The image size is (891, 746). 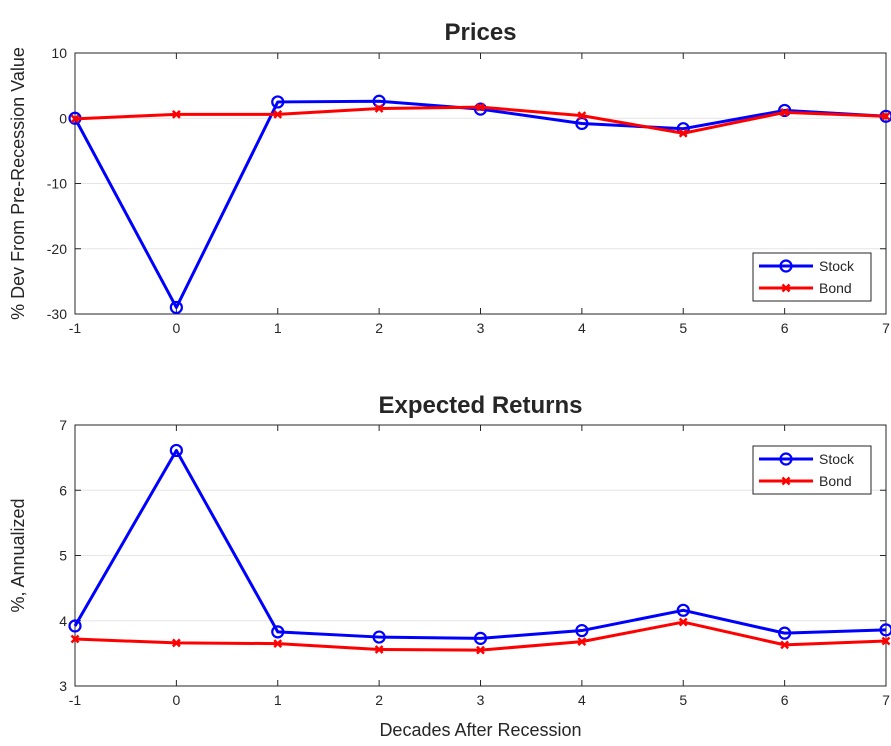 I want to click on y-axis-label: % Dev From Pre-Recession Value, so click(x=18, y=183).